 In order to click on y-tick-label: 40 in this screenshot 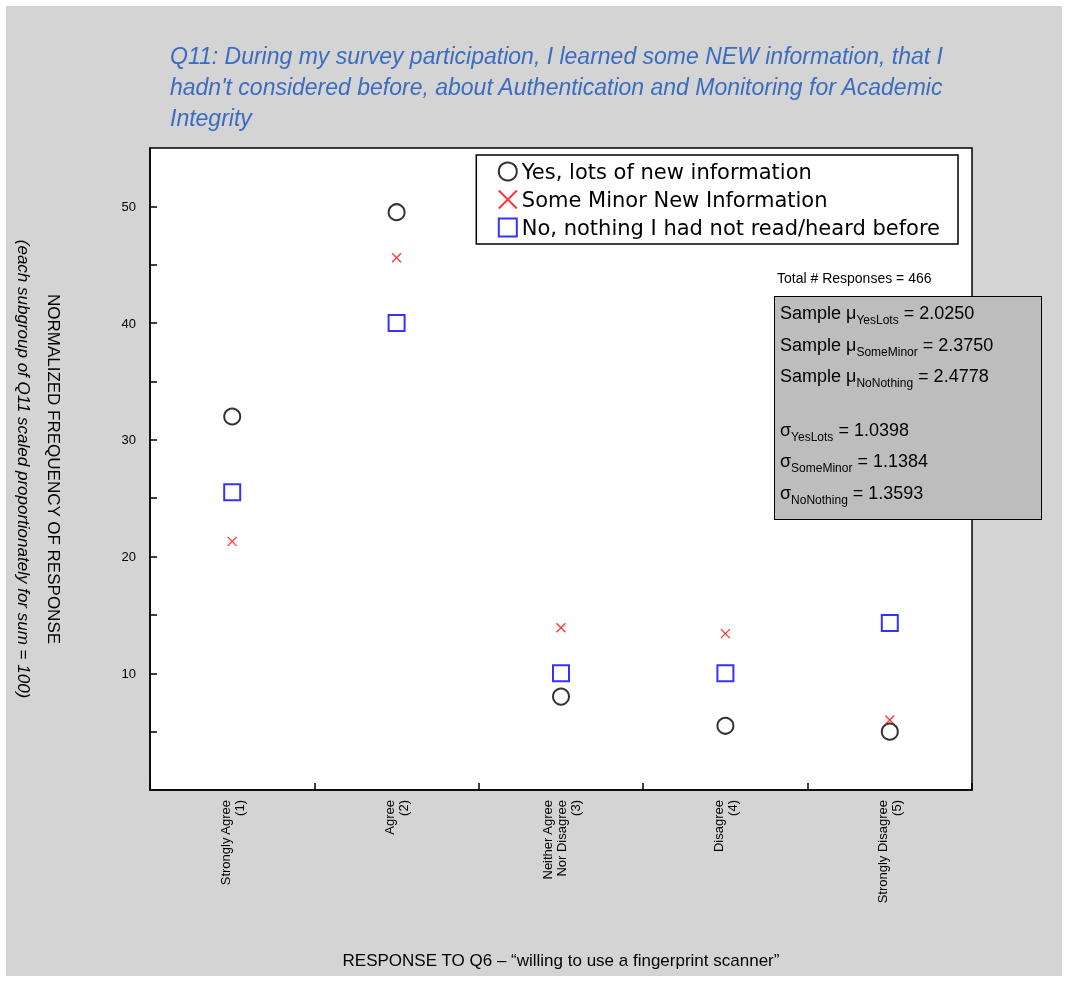, I will do `click(128, 323)`.